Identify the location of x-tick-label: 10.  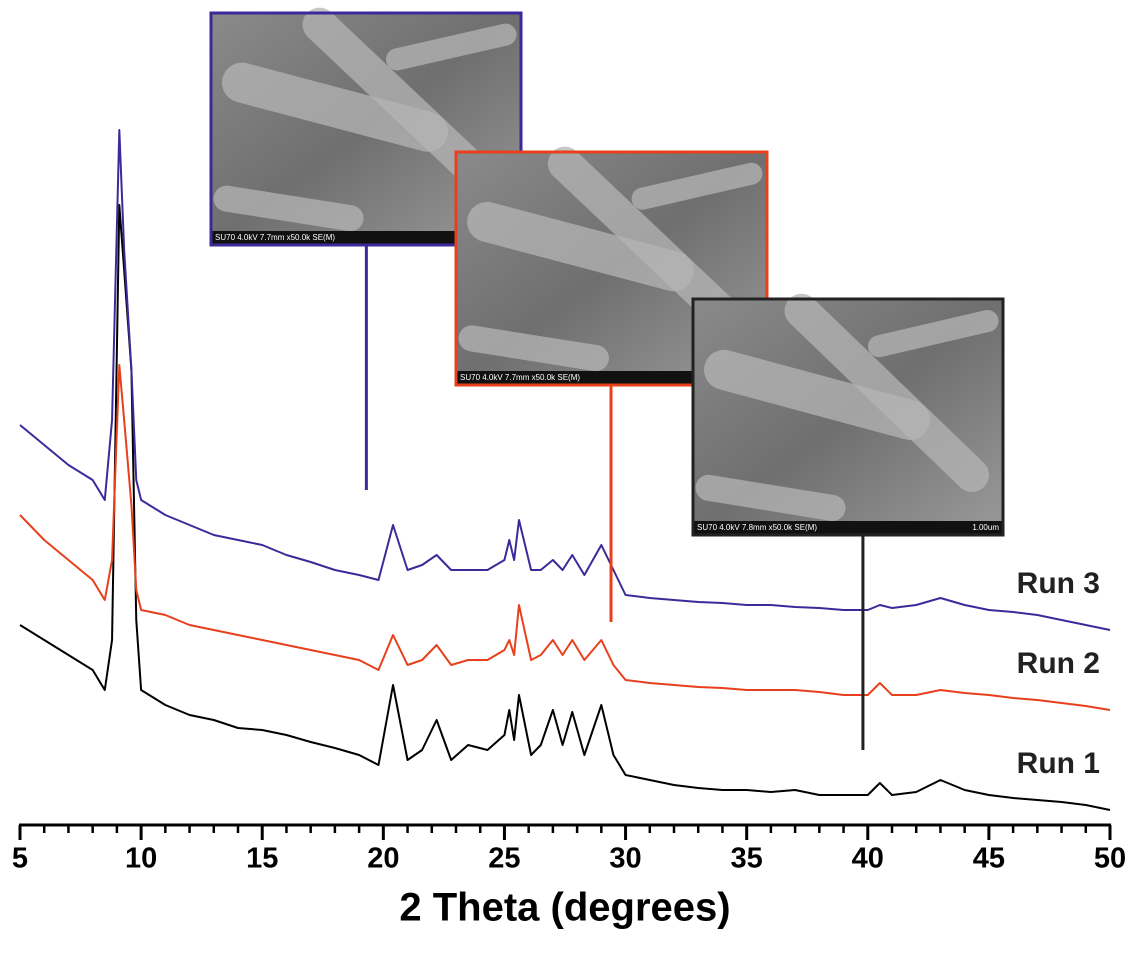
(141, 859).